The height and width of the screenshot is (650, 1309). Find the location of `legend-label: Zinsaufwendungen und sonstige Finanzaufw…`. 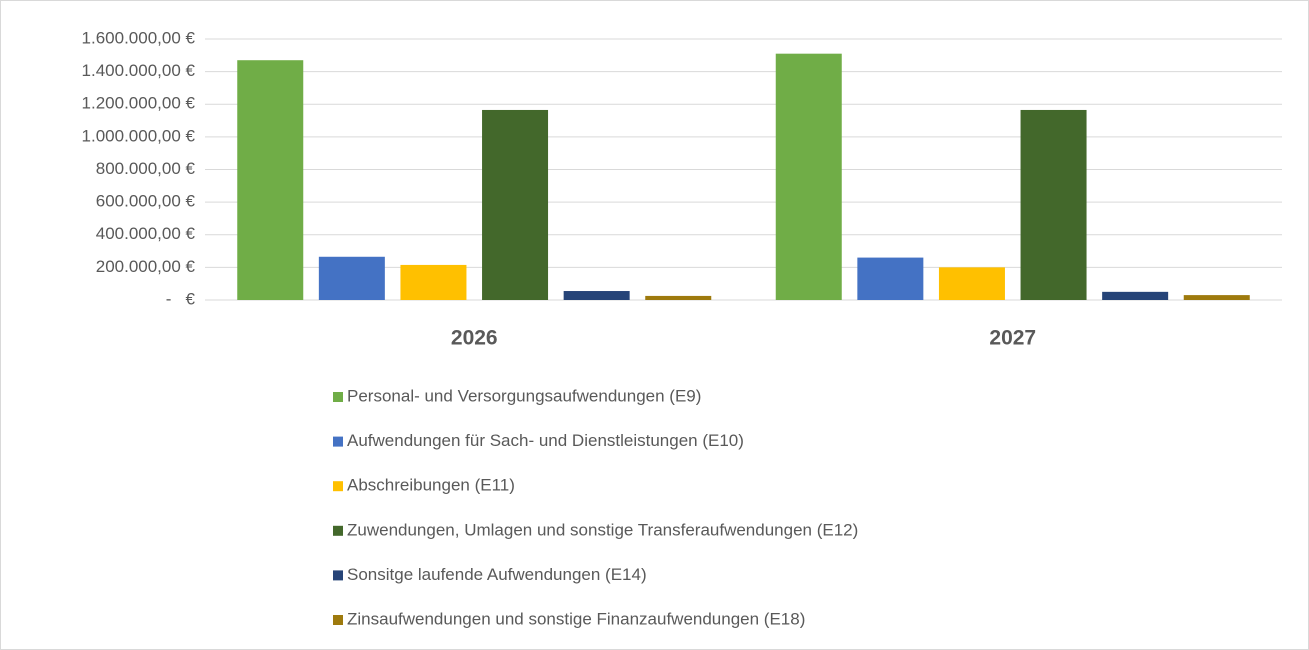

legend-label: Zinsaufwendungen und sonstige Finanzaufw… is located at coordinates (576, 618).